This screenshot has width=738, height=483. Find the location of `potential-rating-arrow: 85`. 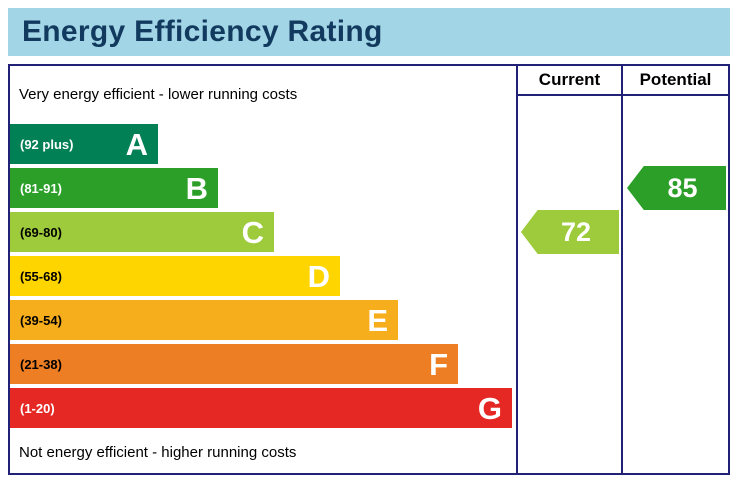

potential-rating-arrow: 85 is located at coordinates (676, 188).